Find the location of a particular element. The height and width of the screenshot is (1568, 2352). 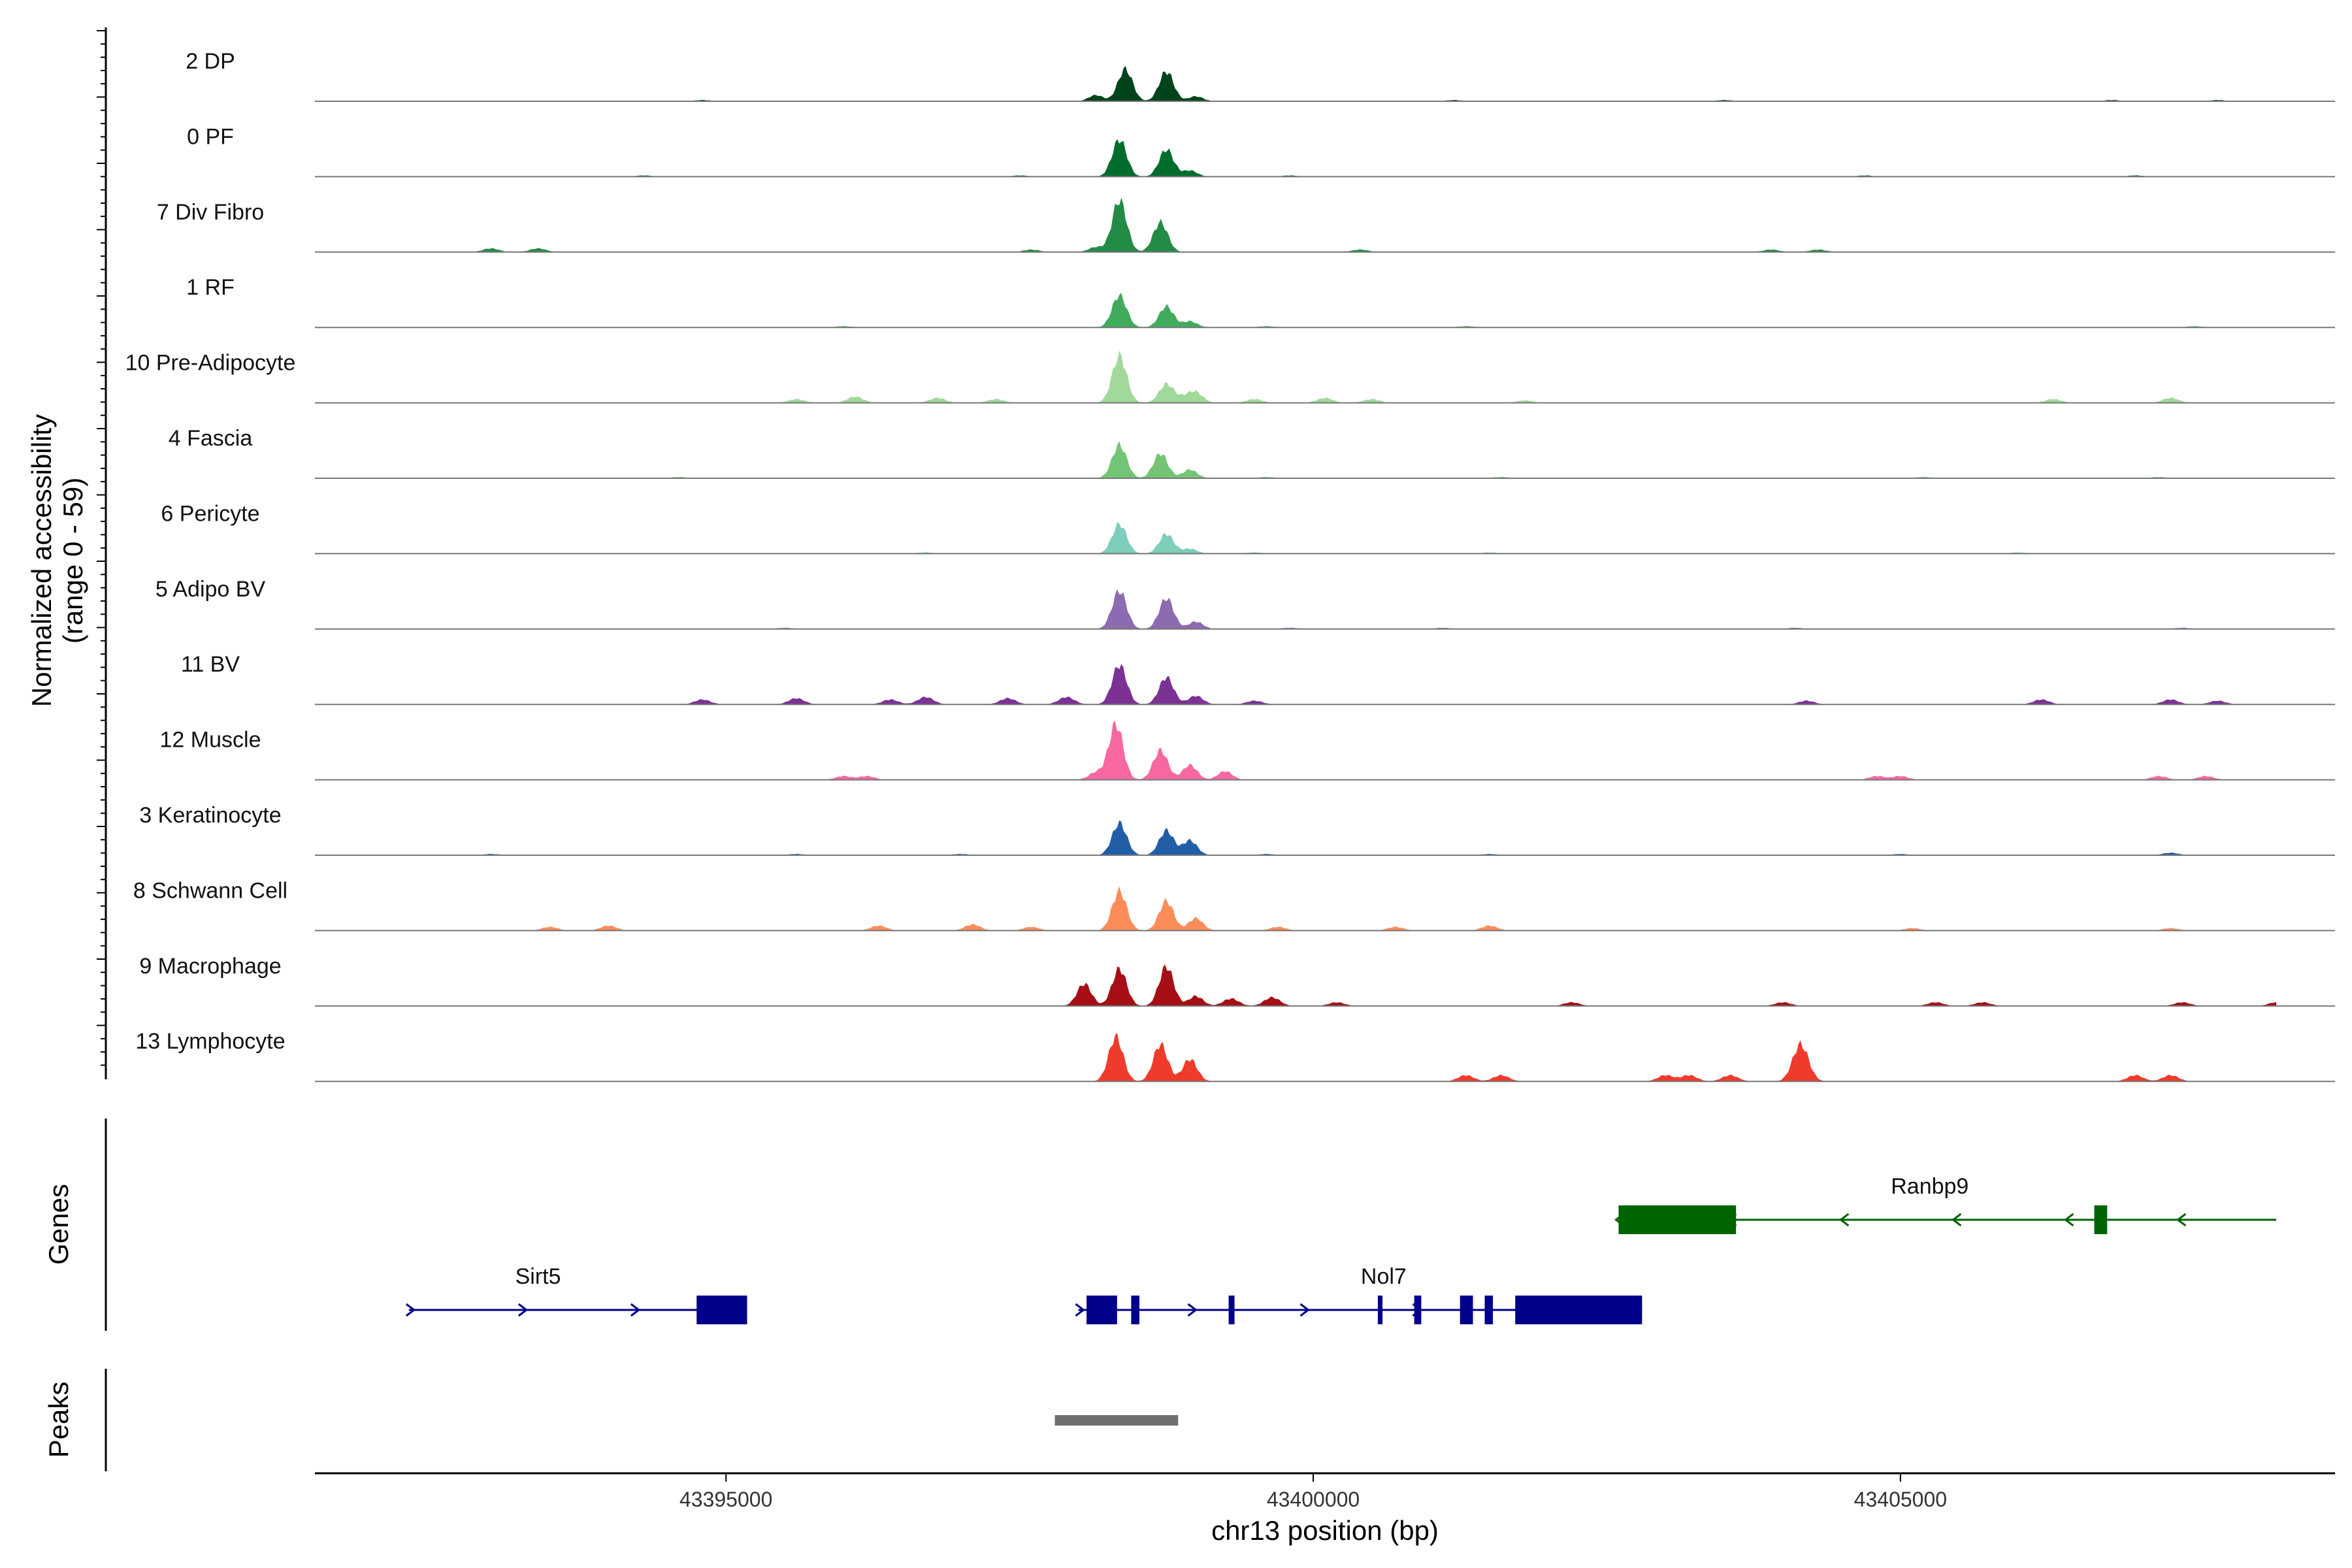

track-6: 6 Pericyte is located at coordinates (1248, 528).